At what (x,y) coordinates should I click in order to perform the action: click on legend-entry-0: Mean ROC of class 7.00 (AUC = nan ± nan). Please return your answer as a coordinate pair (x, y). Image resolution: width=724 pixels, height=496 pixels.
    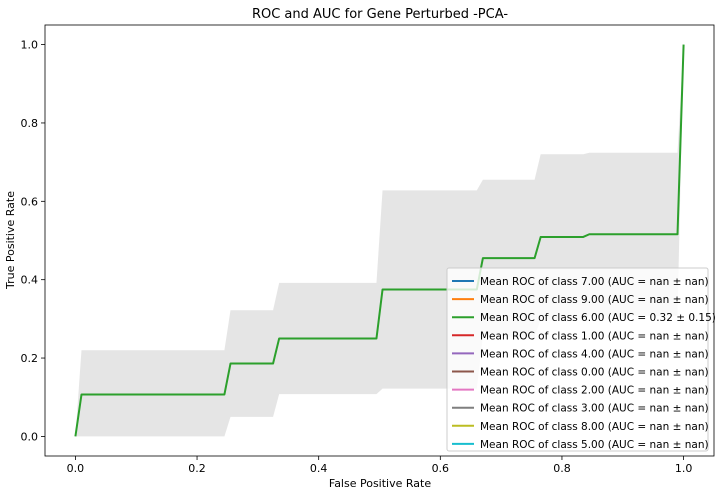
    Looking at the image, I should click on (594, 282).